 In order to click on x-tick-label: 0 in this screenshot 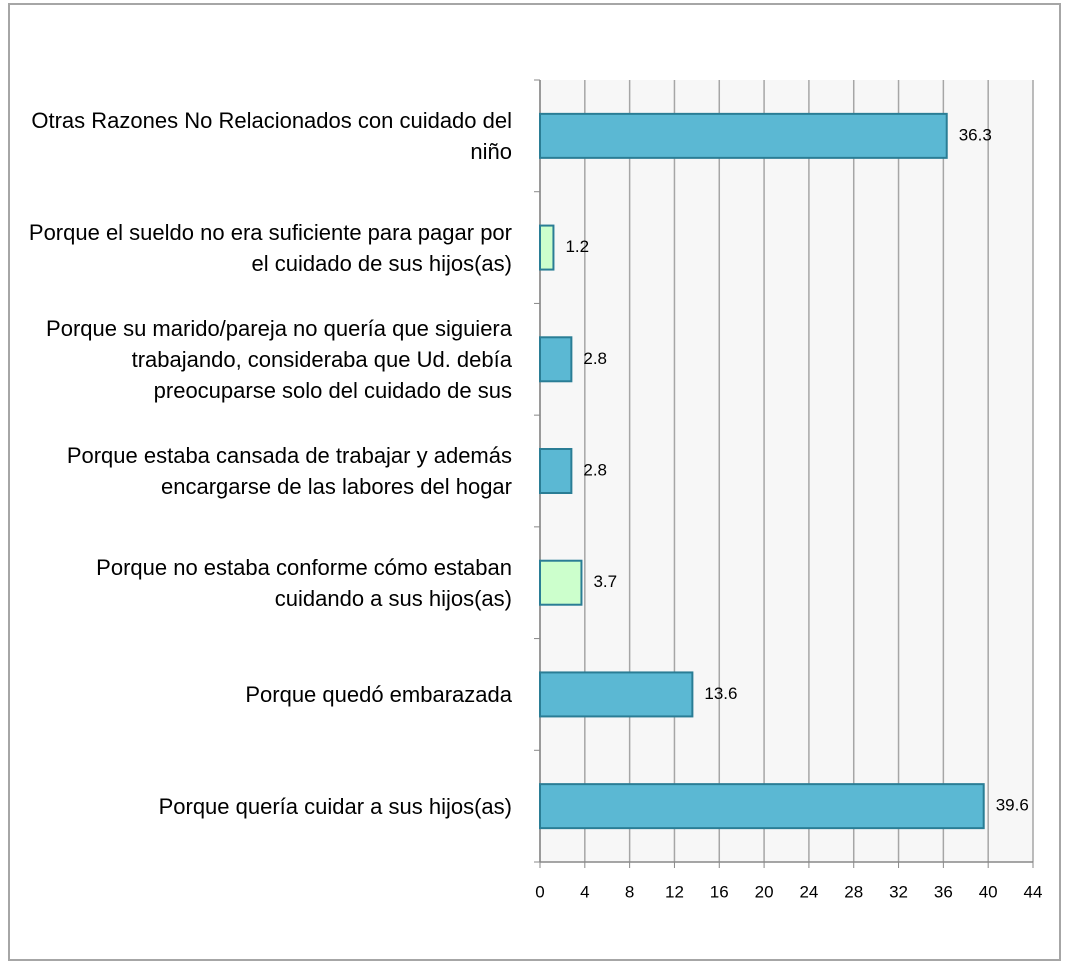, I will do `click(539, 891)`.